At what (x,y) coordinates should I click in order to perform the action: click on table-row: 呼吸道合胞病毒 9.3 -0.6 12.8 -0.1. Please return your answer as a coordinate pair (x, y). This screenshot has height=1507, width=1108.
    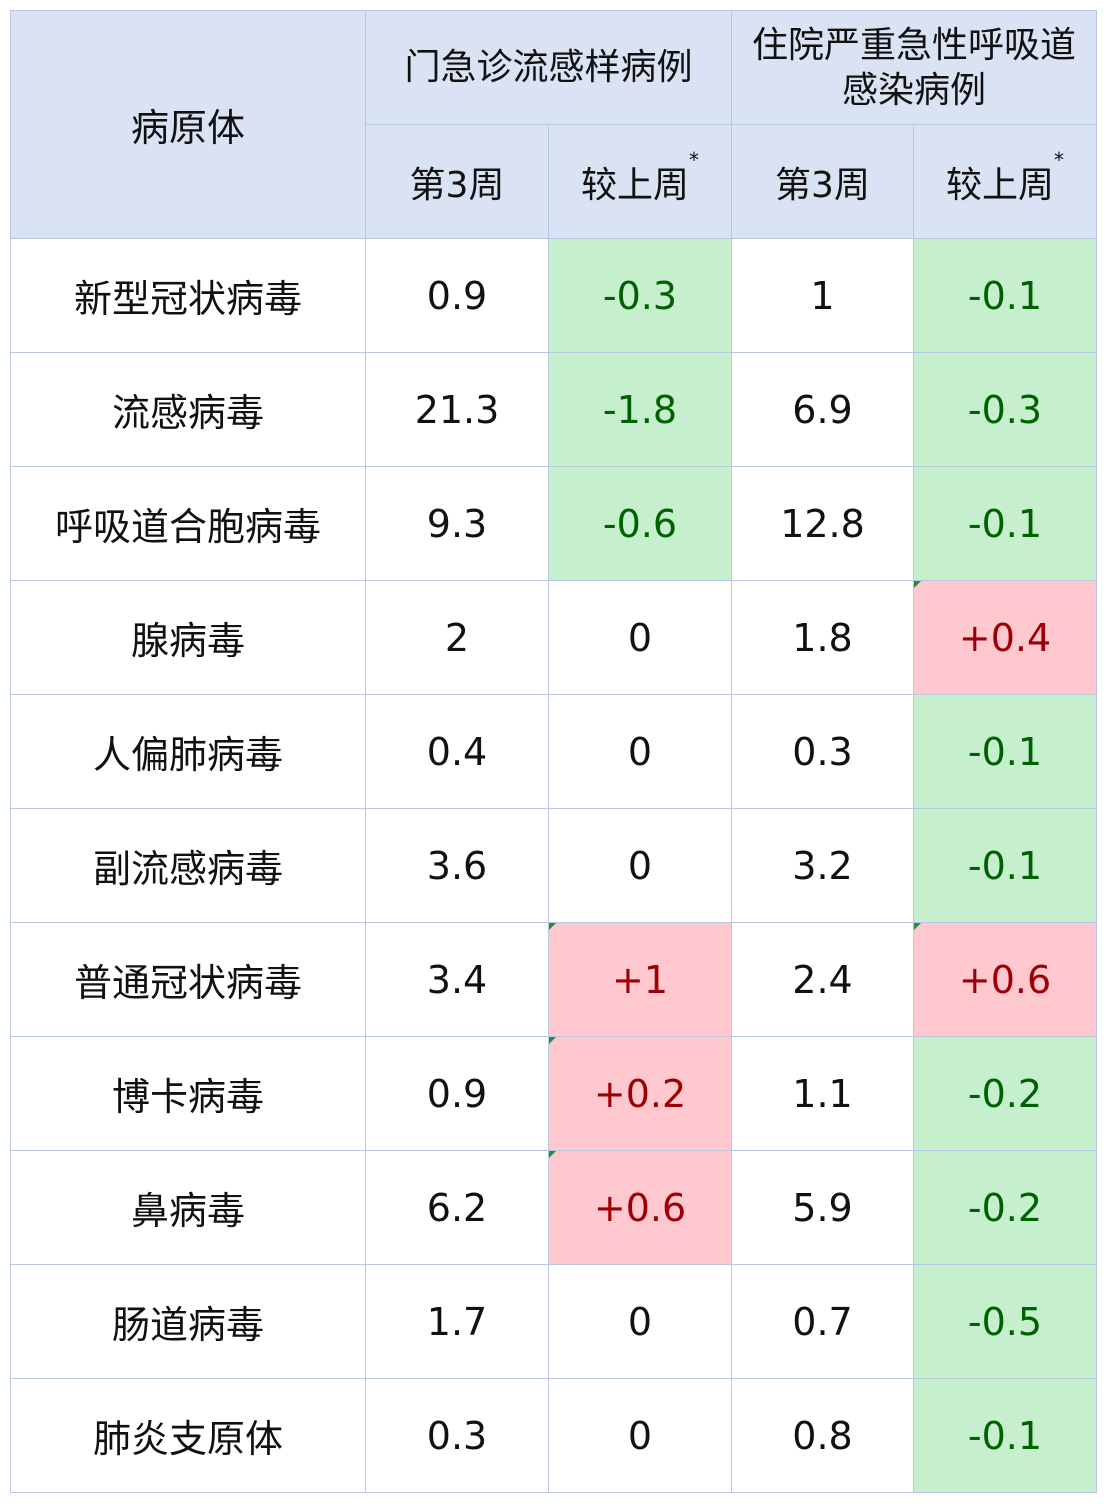
    Looking at the image, I should click on (553, 523).